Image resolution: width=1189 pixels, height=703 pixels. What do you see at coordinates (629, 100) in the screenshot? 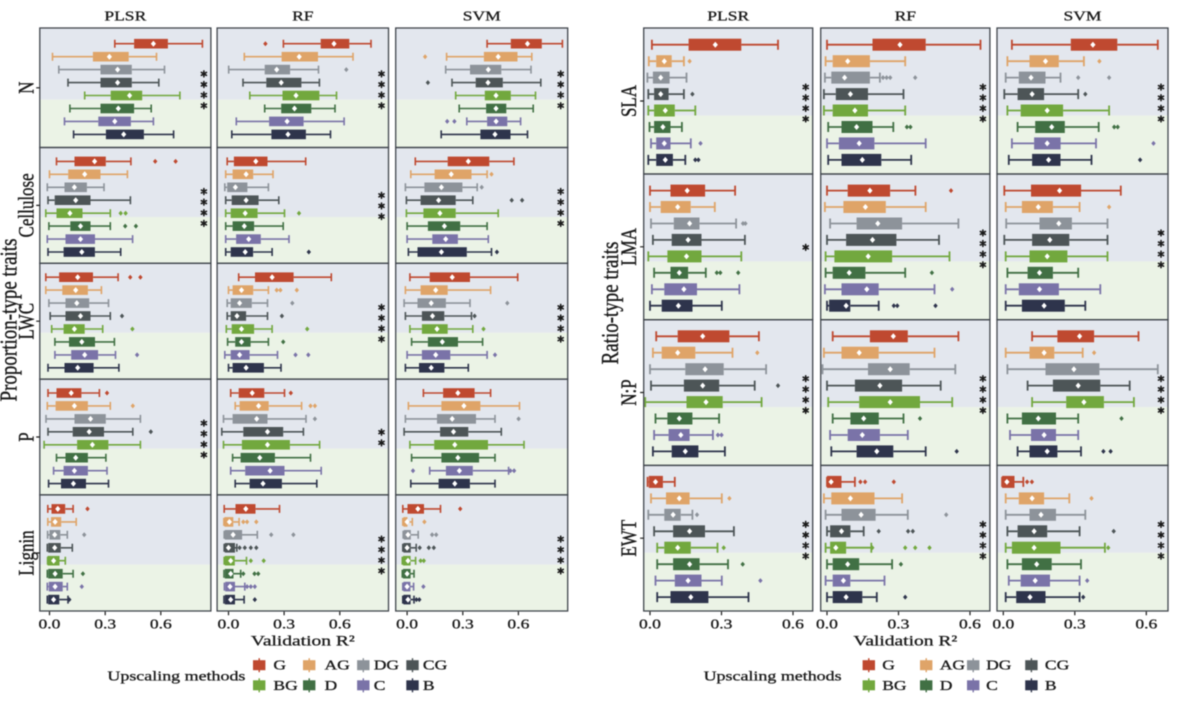
I see `svg-text: SLA` at bounding box center [629, 100].